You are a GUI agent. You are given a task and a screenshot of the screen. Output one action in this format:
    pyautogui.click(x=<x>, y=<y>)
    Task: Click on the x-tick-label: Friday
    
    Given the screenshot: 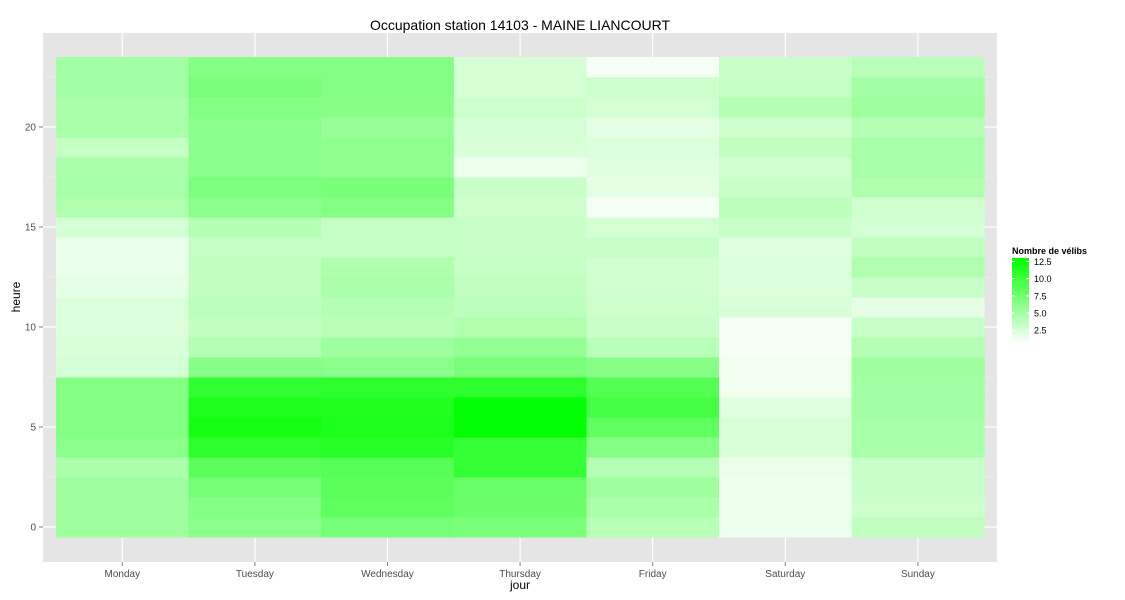 What is the action you would take?
    pyautogui.click(x=653, y=574)
    